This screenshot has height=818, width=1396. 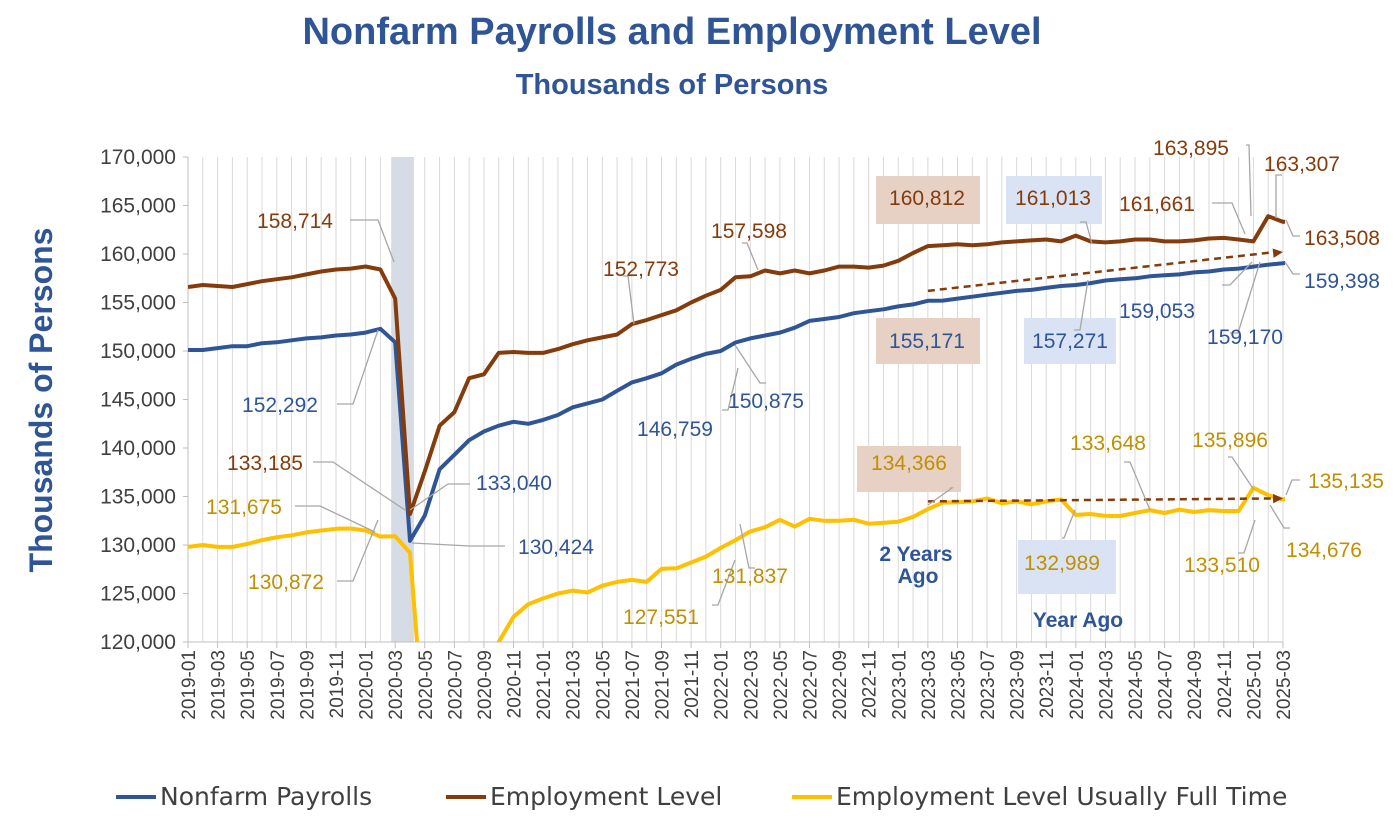 I want to click on y-axis-label: Thousands of Persons, so click(x=41, y=400).